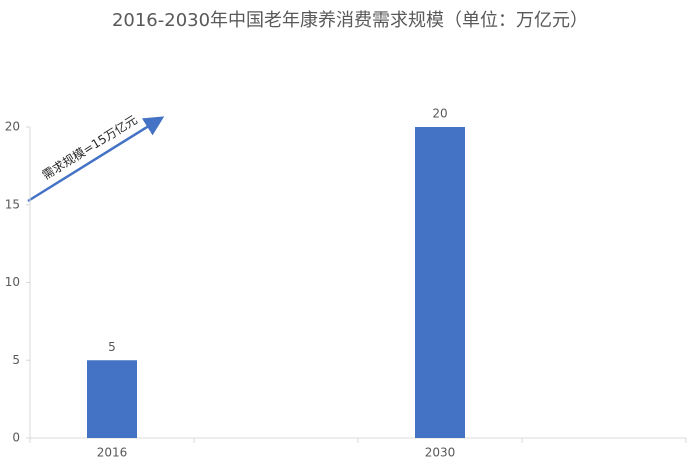 This screenshot has width=700, height=475. I want to click on annotation: 需求规模=15万亿元, so click(89, 147).